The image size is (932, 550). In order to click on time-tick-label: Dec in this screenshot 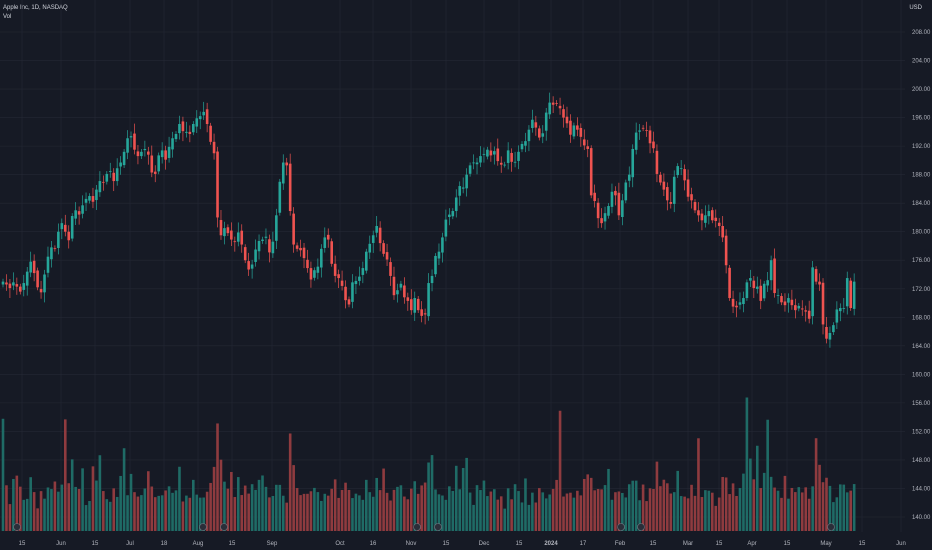, I will do `click(484, 544)`.